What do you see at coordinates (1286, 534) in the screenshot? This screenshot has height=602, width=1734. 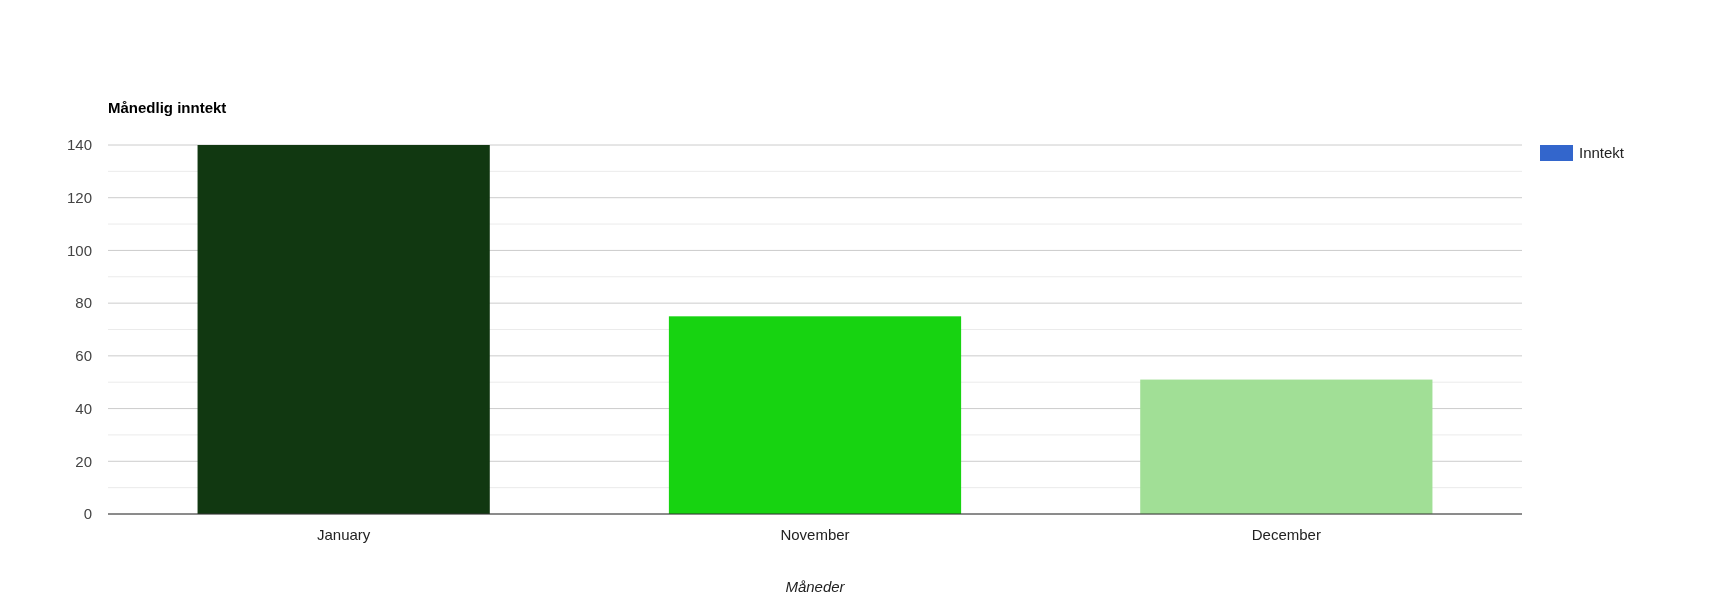 I see `x-tick-label: December` at bounding box center [1286, 534].